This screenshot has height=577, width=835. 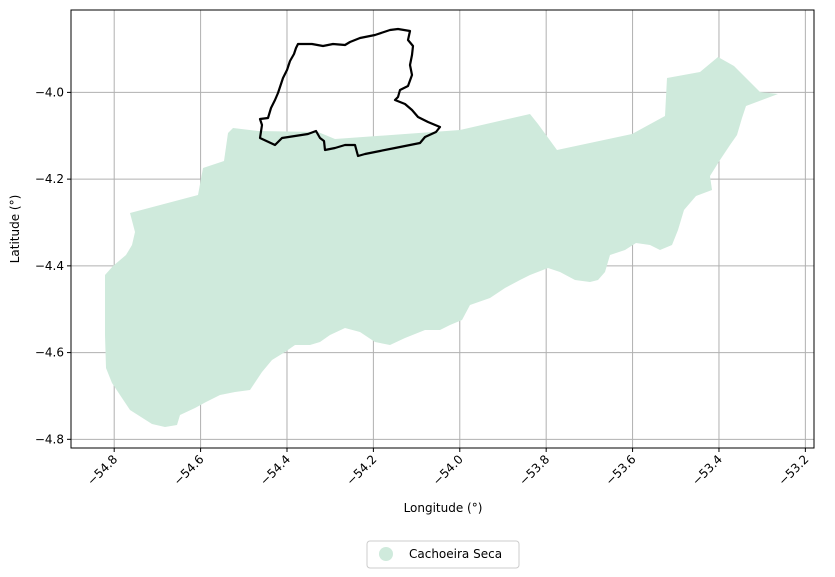 What do you see at coordinates (102, 470) in the screenshot?
I see `x-tick-label: −54.8` at bounding box center [102, 470].